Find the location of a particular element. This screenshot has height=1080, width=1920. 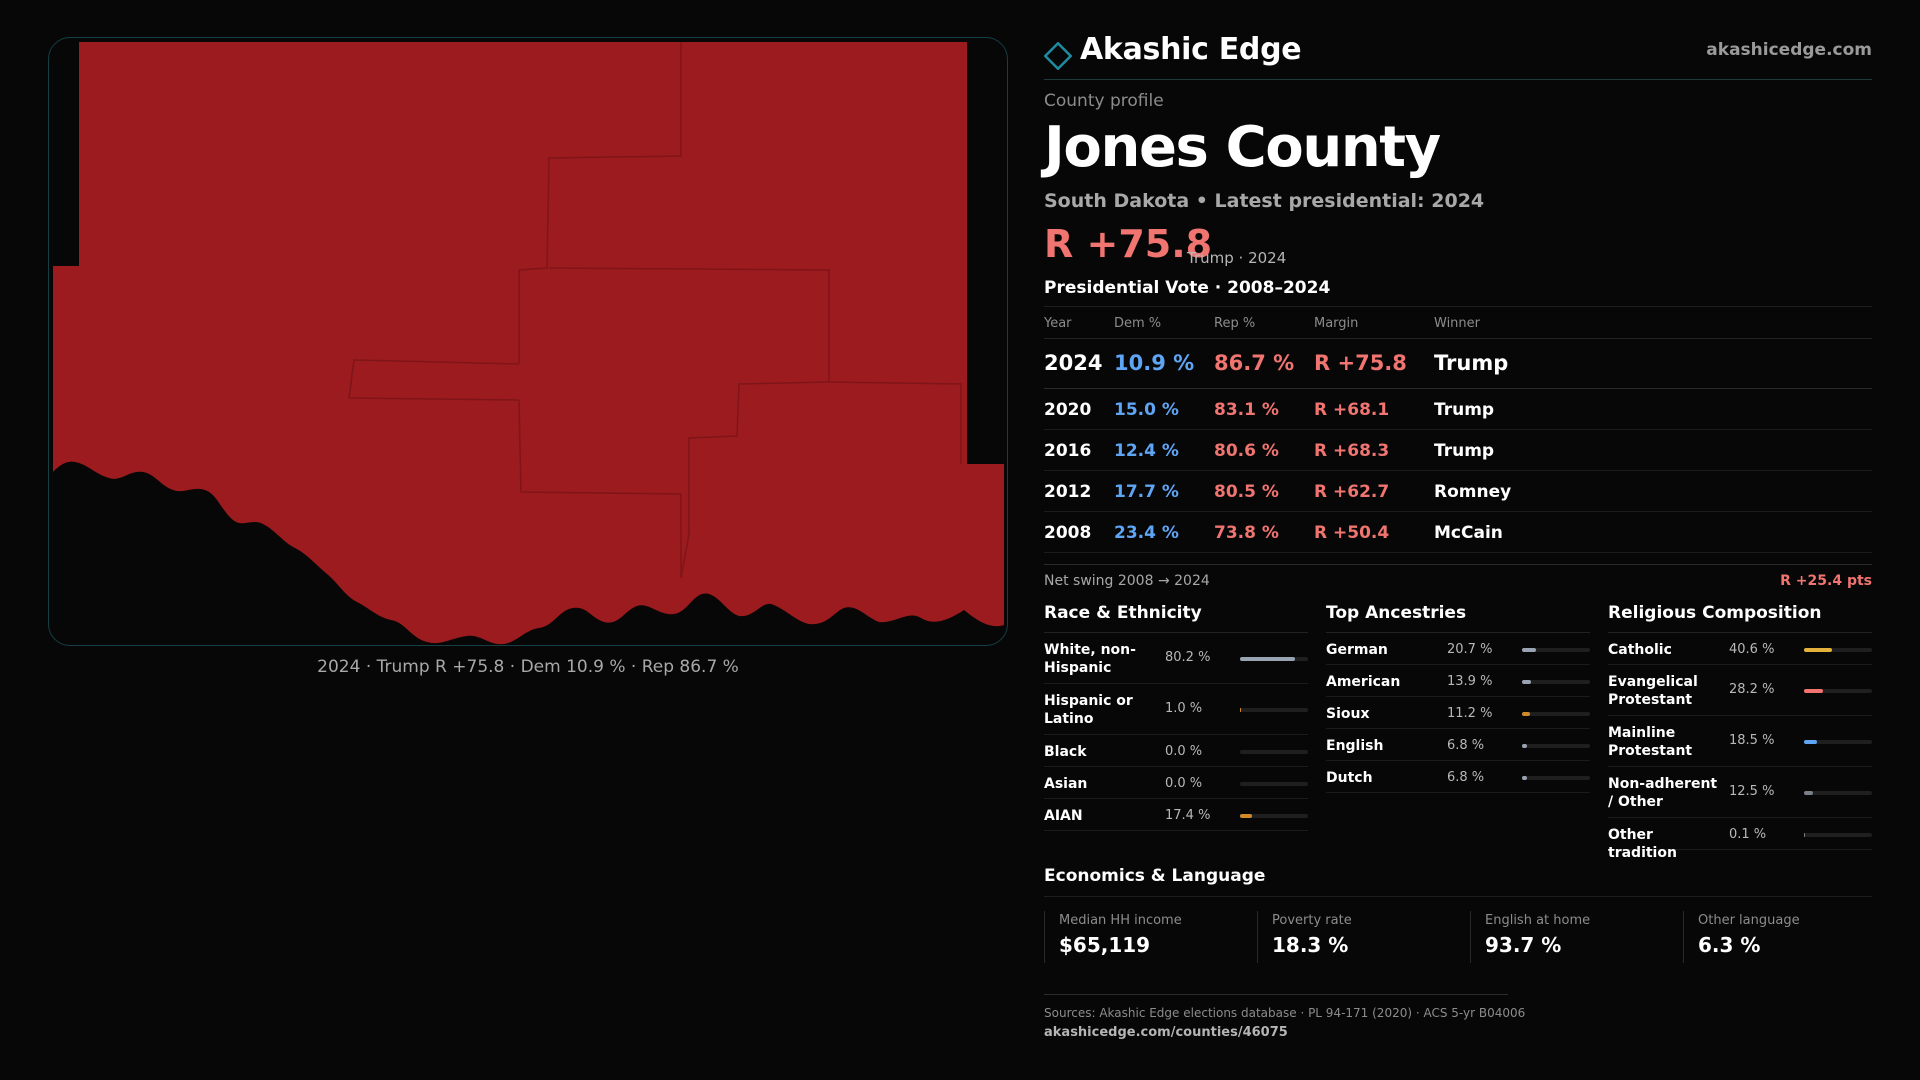

row-margin: R +68.3 is located at coordinates (1352, 451).